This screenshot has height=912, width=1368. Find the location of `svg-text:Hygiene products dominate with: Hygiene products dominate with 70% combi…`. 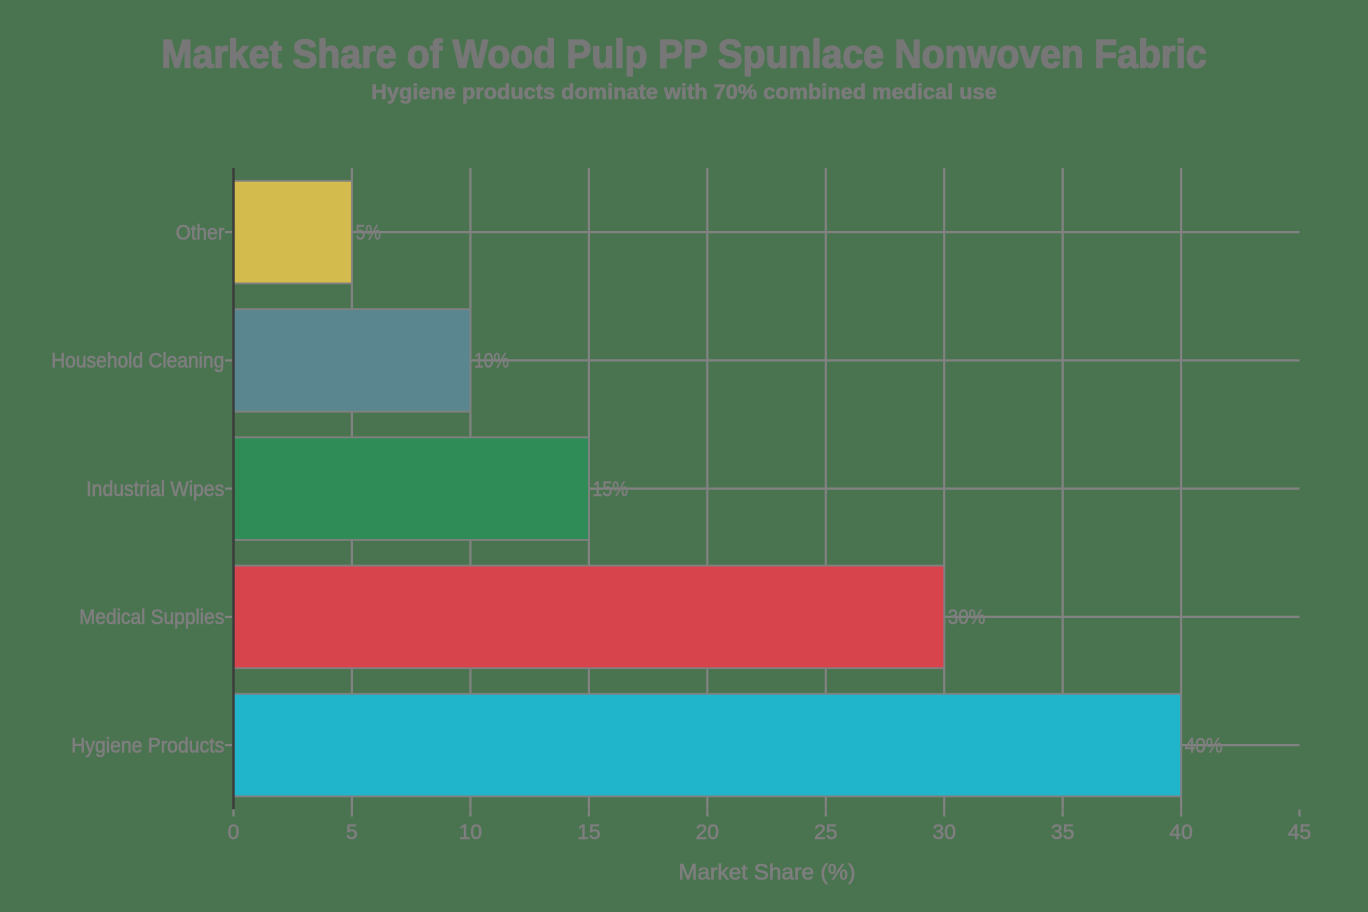

svg-text:Hygiene products dominate with: Hygiene products dominate with 70% combi… is located at coordinates (684, 92).